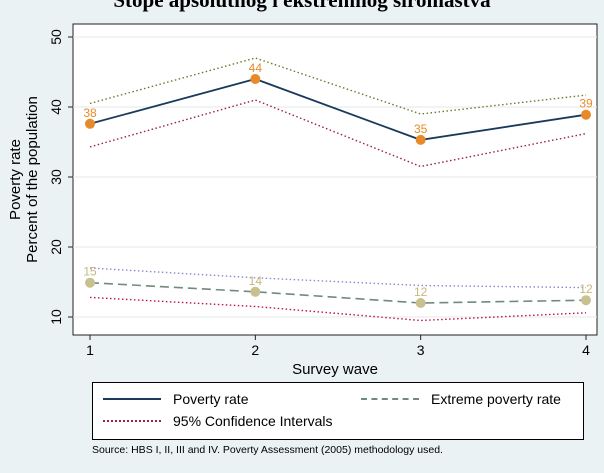 The image size is (604, 473). Describe the element at coordinates (302, 6) in the screenshot. I see `chart-title: Stope apsolutnog i ekstremnog siromaštva` at that location.